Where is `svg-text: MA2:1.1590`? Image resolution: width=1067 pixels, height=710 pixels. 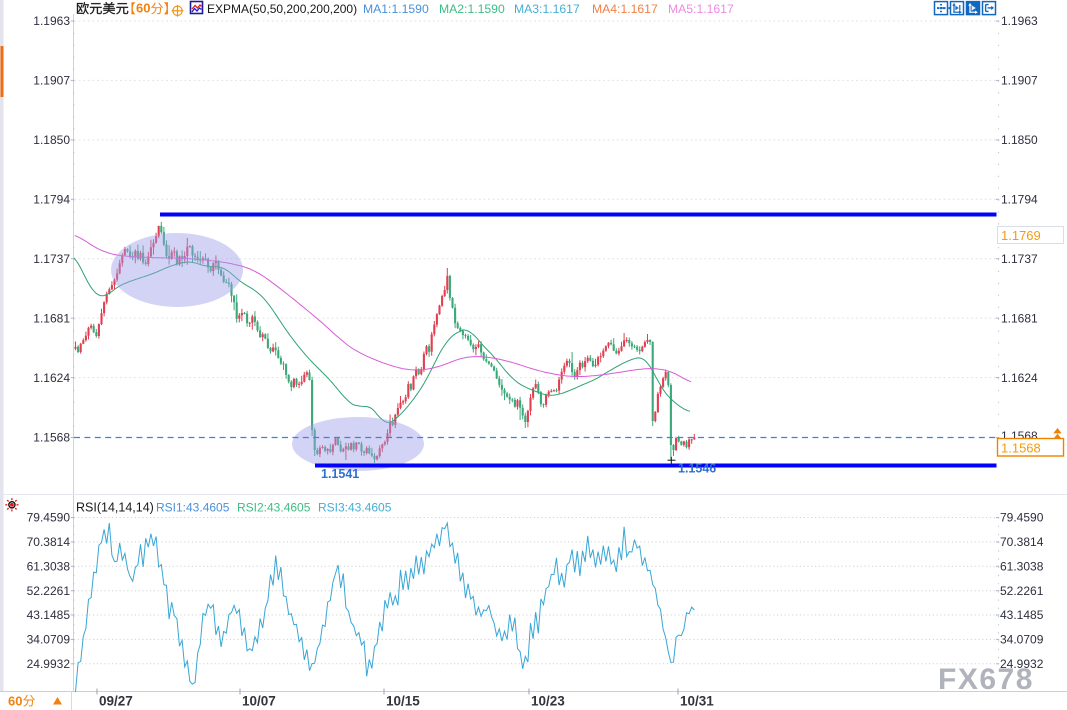 svg-text: MA2:1.1590 is located at coordinates (472, 9).